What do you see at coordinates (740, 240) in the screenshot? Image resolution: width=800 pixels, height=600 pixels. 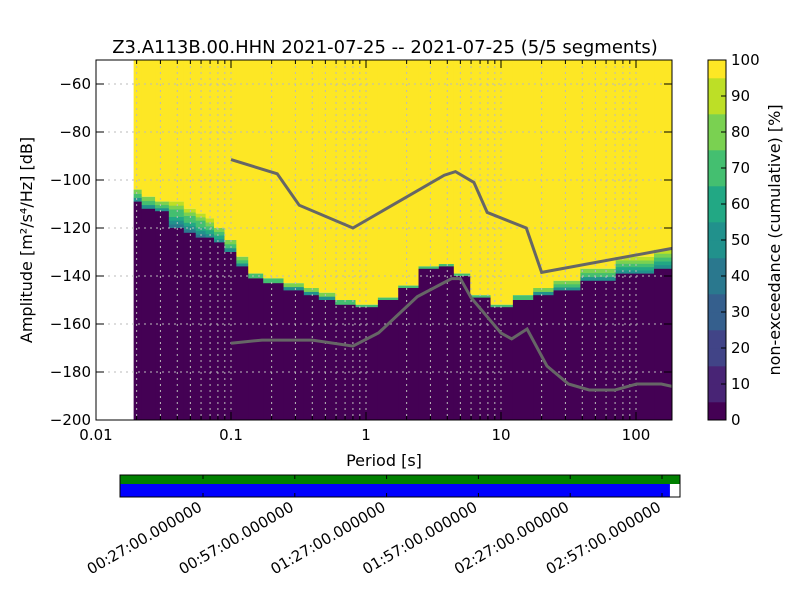 I see `colorbar-tick-label: 50` at bounding box center [740, 240].